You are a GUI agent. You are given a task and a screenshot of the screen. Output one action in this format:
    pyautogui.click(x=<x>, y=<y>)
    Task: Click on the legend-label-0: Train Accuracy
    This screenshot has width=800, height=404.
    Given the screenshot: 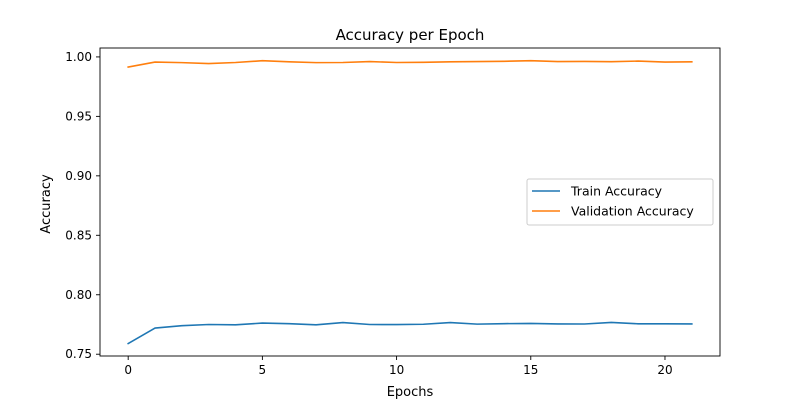 What is the action you would take?
    pyautogui.click(x=616, y=191)
    